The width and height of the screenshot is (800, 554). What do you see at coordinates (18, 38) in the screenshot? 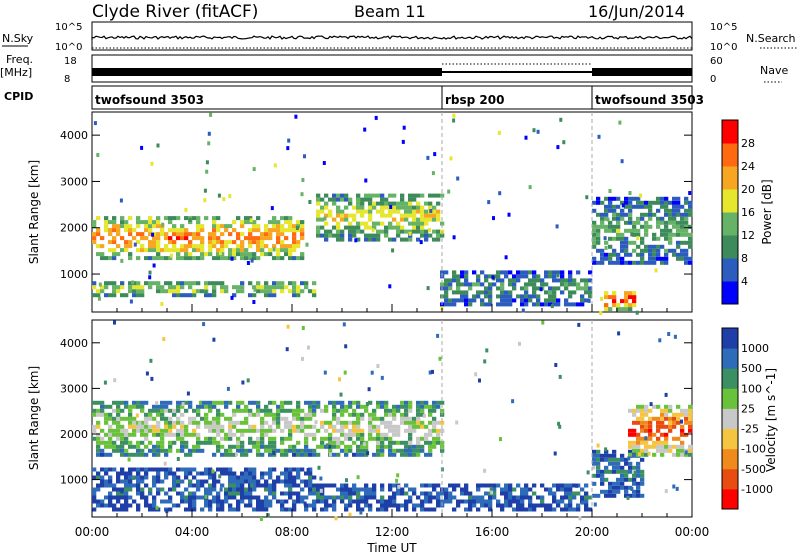
I see `nsky-label: N.Sky` at bounding box center [18, 38].